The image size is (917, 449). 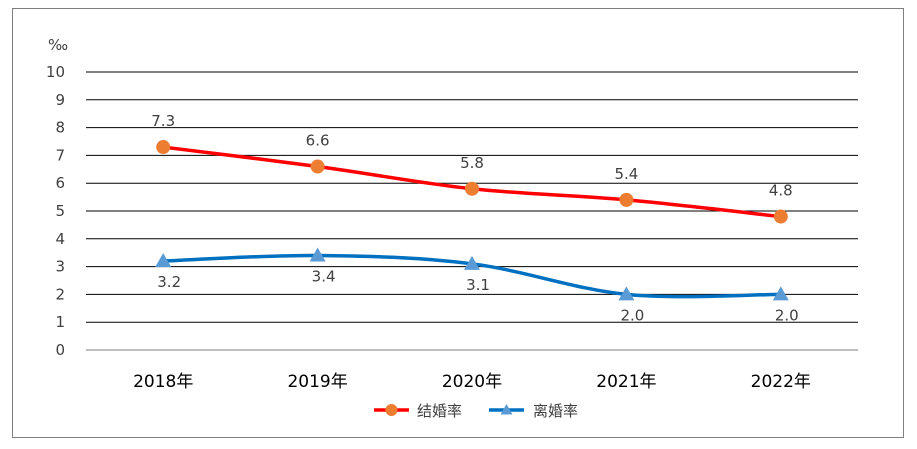 What do you see at coordinates (60, 211) in the screenshot?
I see `y-tick-label: 5` at bounding box center [60, 211].